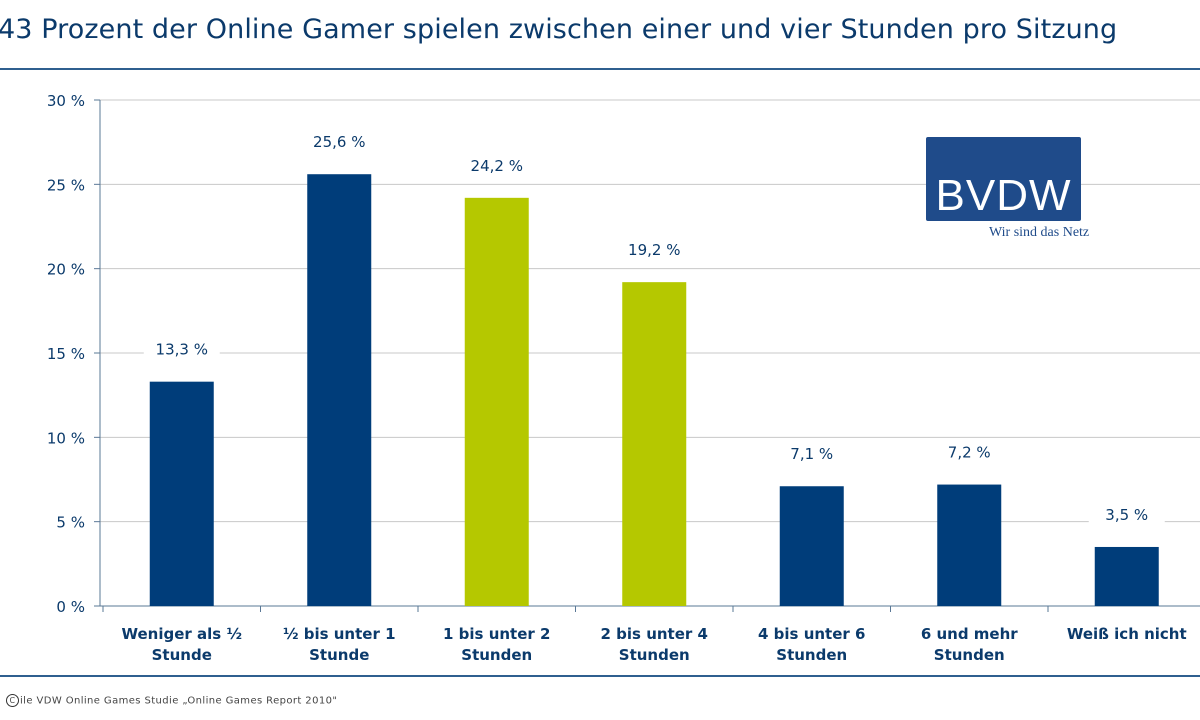 The image size is (1200, 720). Describe the element at coordinates (1127, 634) in the screenshot. I see `x-tick-label: Weiß ich nicht` at that location.